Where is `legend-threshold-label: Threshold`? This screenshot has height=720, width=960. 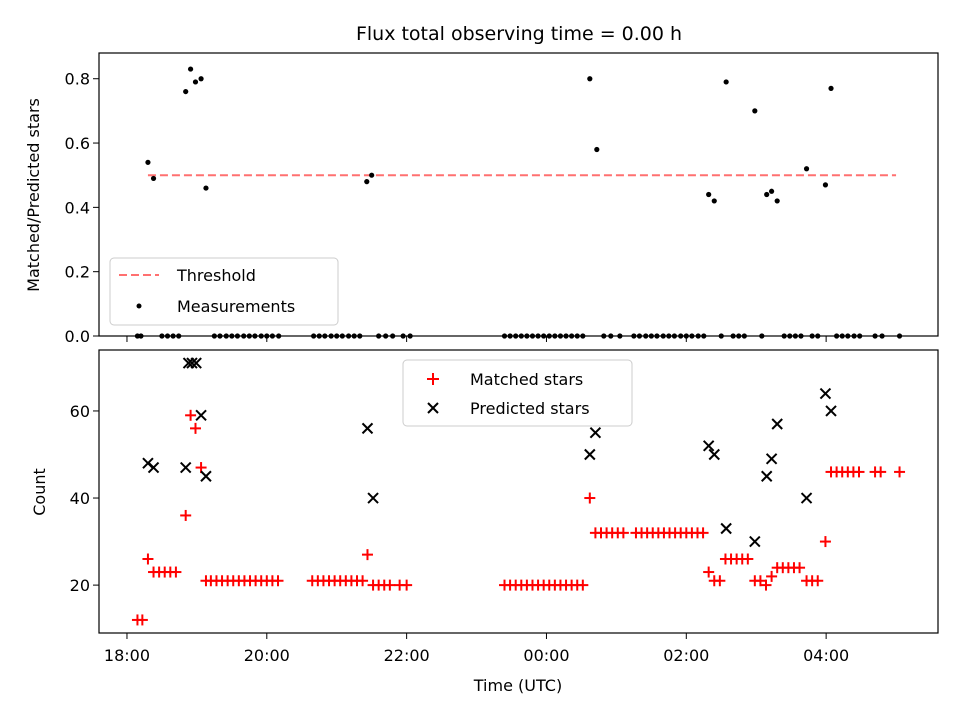
legend-threshold-label: Threshold is located at coordinates (216, 275).